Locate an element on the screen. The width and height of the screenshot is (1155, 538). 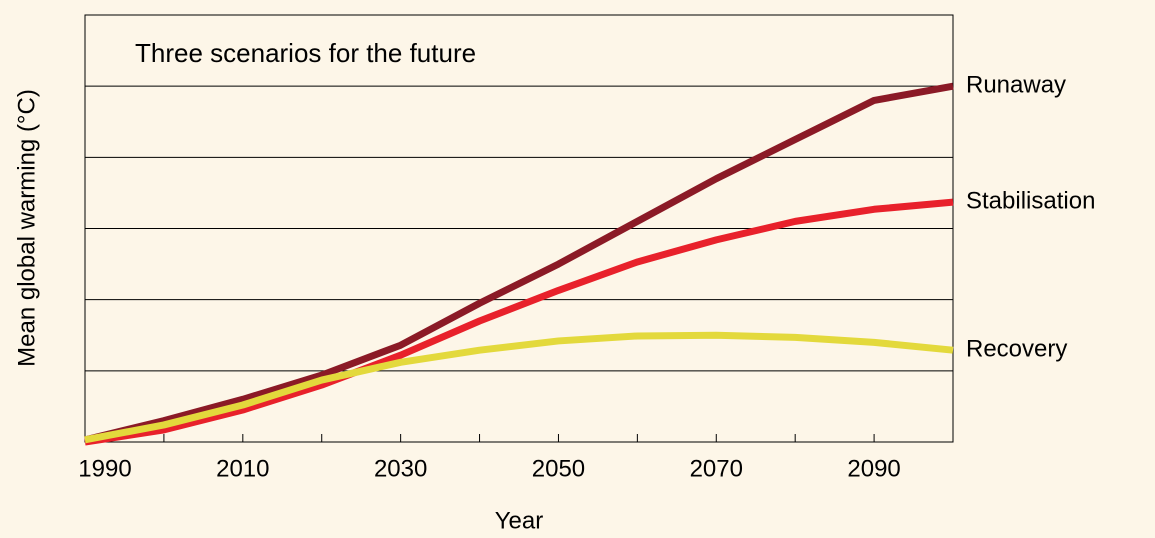
series-label: Runaway is located at coordinates (1016, 85).